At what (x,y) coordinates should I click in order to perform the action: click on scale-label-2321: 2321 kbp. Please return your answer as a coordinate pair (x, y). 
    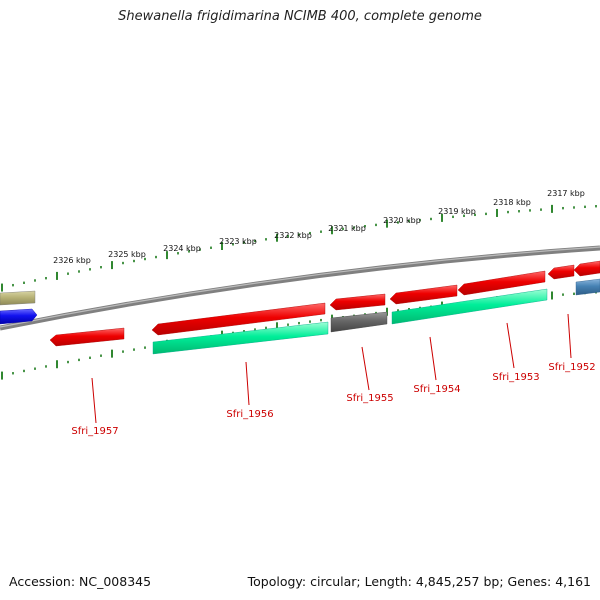
    Looking at the image, I should click on (347, 228).